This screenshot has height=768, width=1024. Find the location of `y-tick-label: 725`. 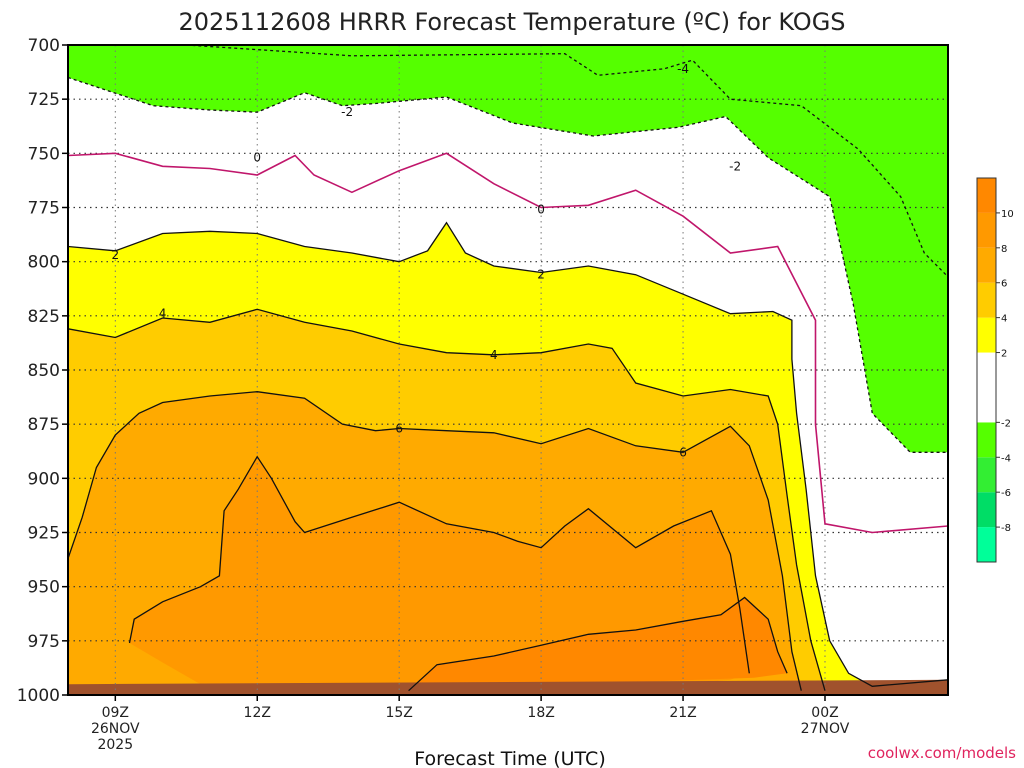

y-tick-label: 725 is located at coordinates (44, 100).